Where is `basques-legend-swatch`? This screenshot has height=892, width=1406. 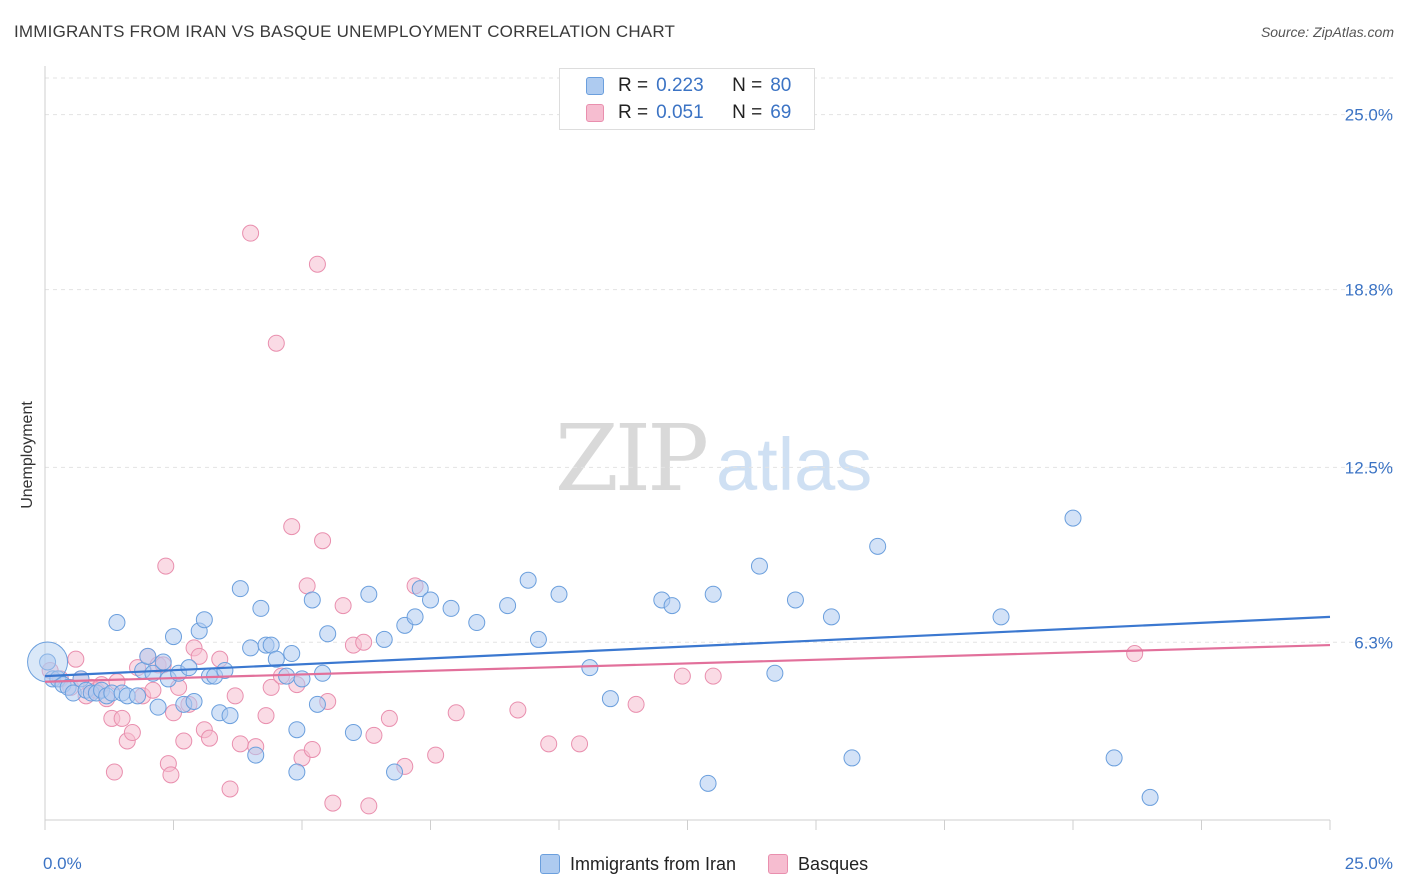 basques-legend-swatch is located at coordinates (778, 864).